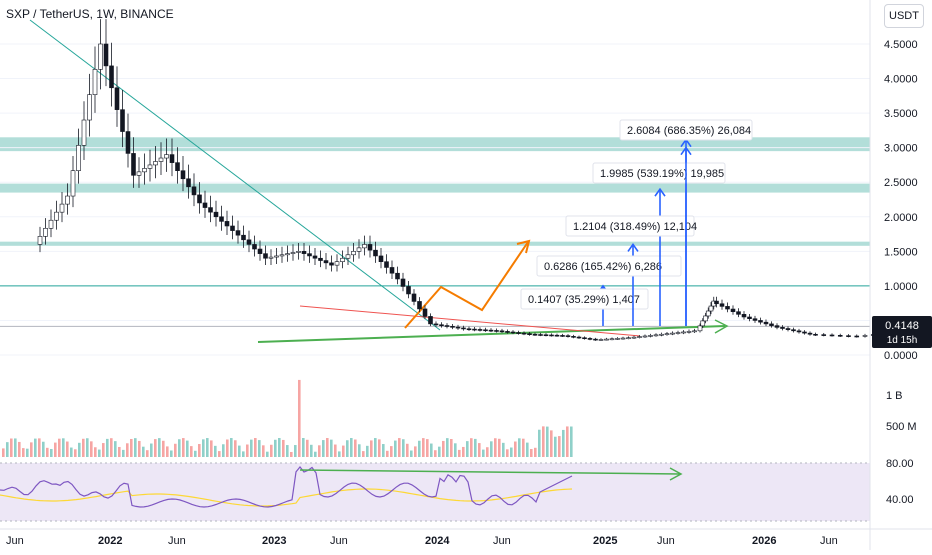  I want to click on support-arrowhead, so click(721, 326).